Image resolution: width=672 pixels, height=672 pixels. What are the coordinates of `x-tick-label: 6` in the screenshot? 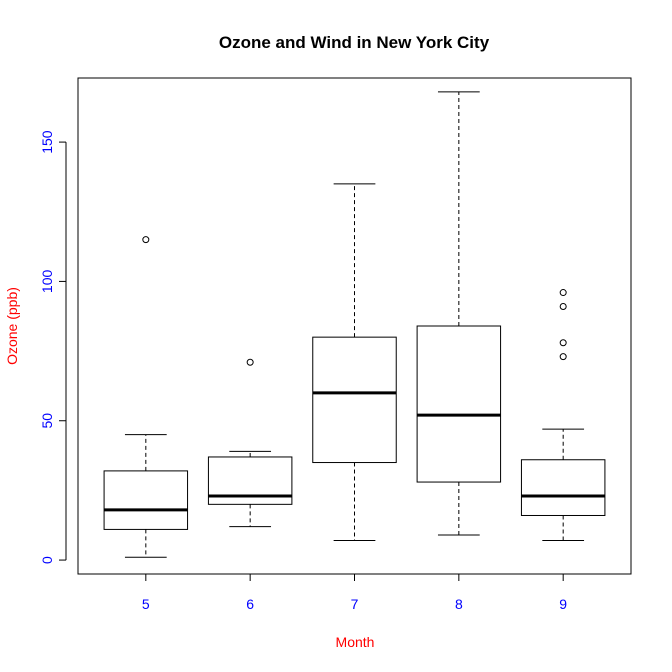 It's located at (250, 604).